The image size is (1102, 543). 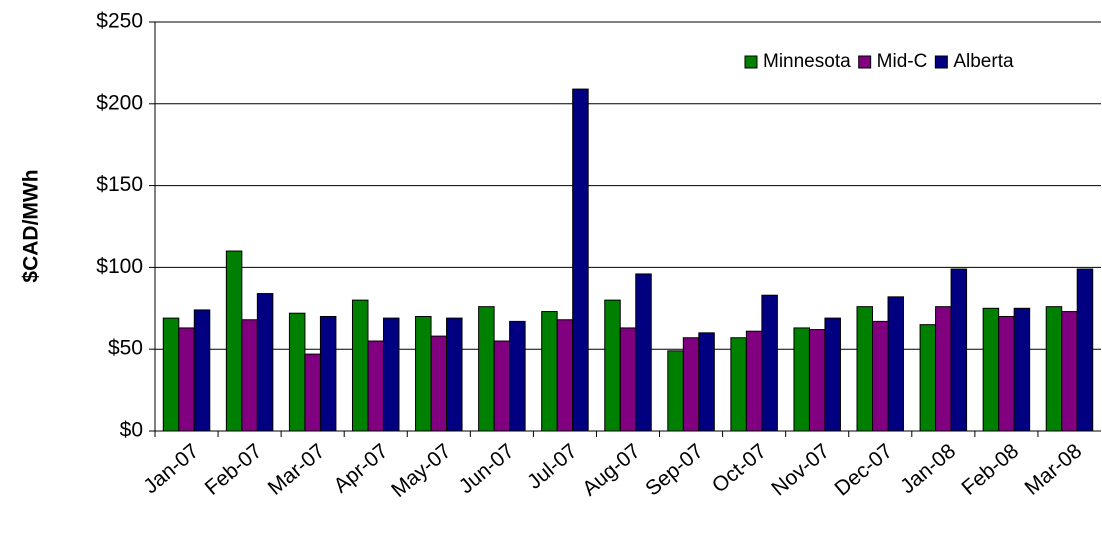 What do you see at coordinates (234, 469) in the screenshot?
I see `x-tick-label: Feb-07` at bounding box center [234, 469].